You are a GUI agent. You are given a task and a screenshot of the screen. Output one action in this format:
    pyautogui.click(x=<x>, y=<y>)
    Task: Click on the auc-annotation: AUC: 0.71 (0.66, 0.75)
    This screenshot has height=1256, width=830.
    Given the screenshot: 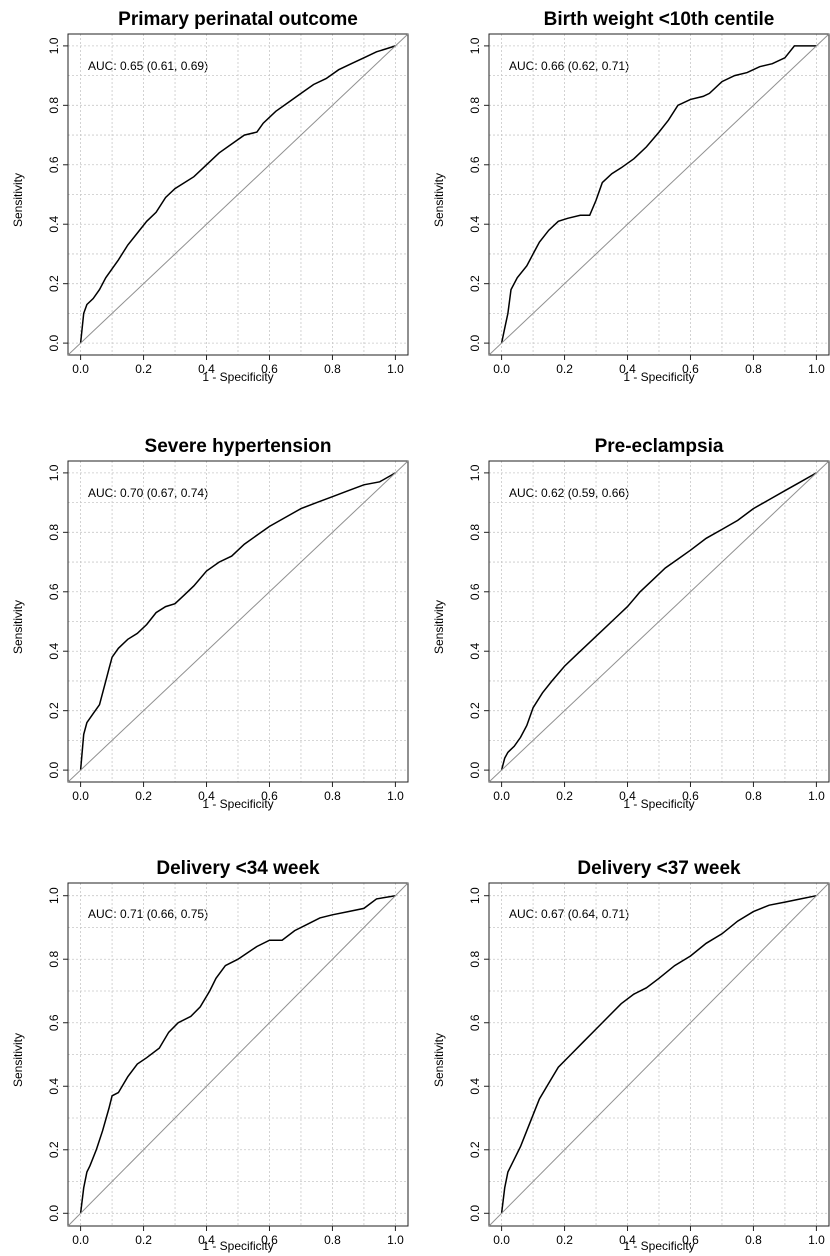 What is the action you would take?
    pyautogui.click(x=148, y=914)
    